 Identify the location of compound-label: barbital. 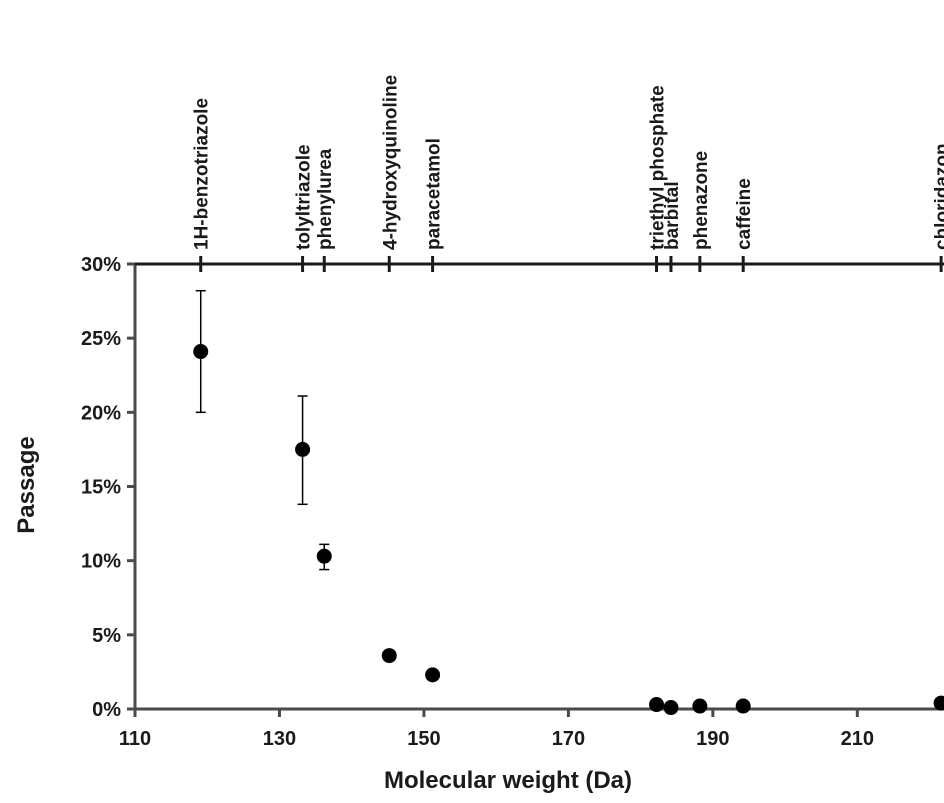
(672, 215).